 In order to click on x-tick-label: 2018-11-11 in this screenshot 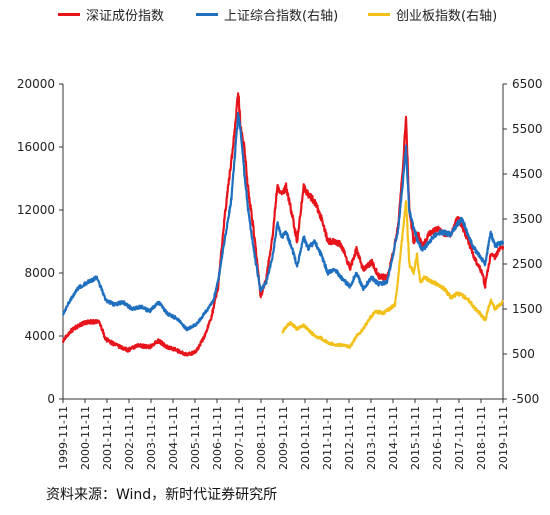, I will do `click(481, 438)`.